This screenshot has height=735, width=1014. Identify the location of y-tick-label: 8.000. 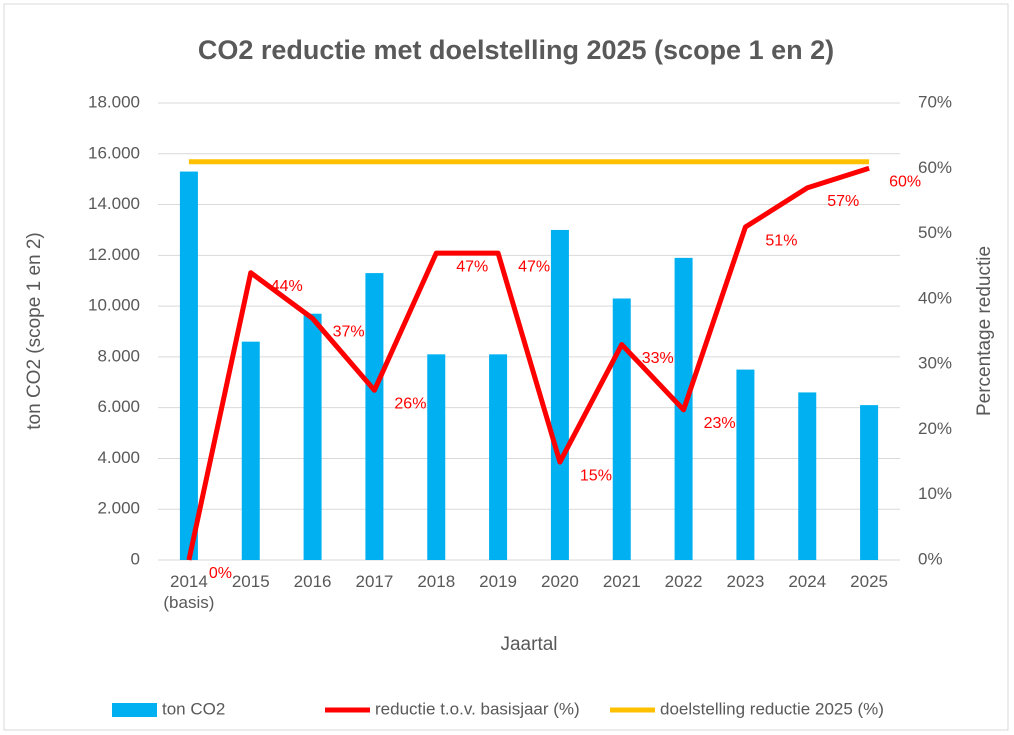
(118, 355).